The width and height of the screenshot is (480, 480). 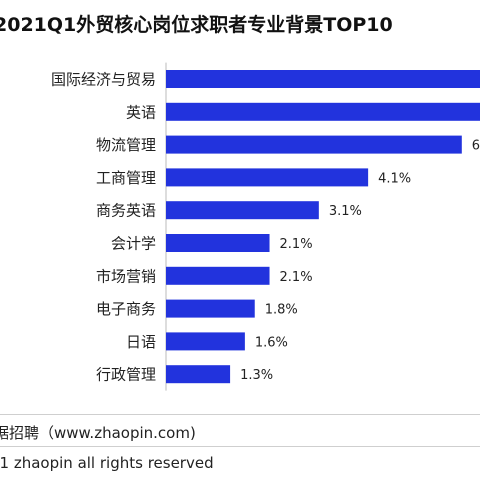 I want to click on value-label: 6.0, so click(x=476, y=146).